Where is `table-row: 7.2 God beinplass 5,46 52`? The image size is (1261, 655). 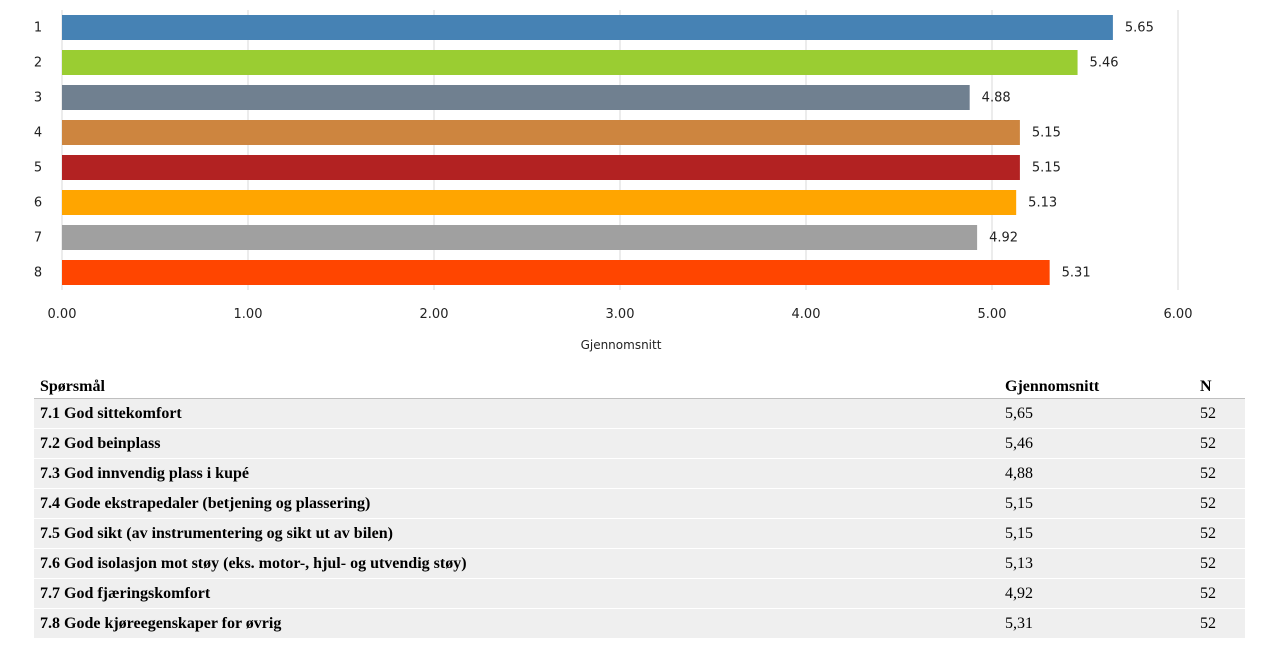 table-row: 7.2 God beinplass 5,46 52 is located at coordinates (639, 443).